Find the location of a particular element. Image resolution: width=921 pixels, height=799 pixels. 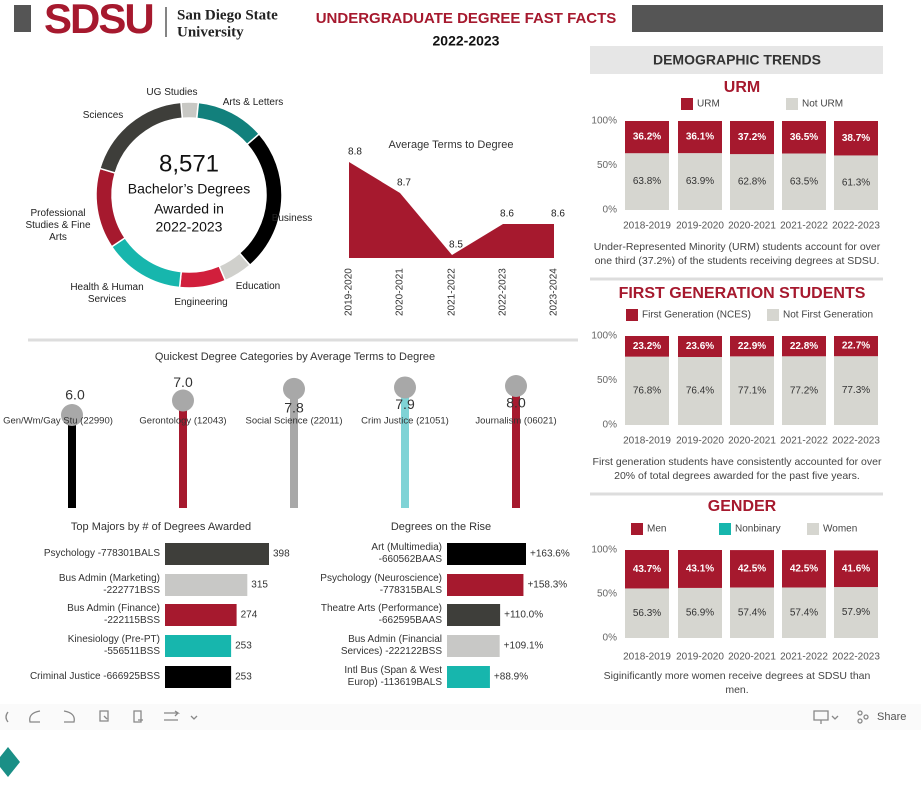

data-label: 253 is located at coordinates (243, 646).